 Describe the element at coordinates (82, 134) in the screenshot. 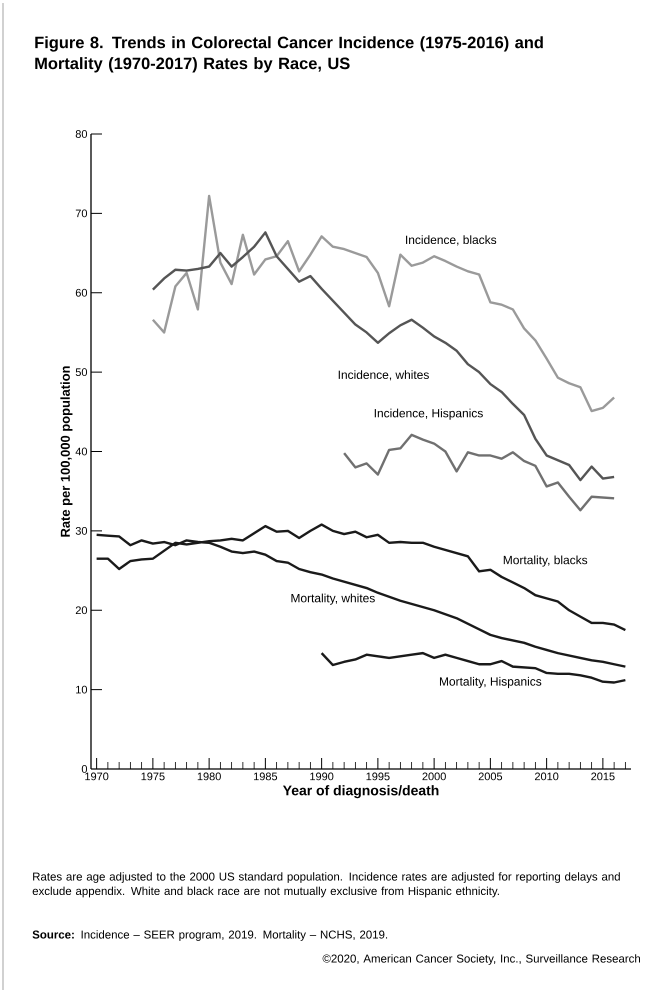

I see `y-tick-label: 80` at that location.